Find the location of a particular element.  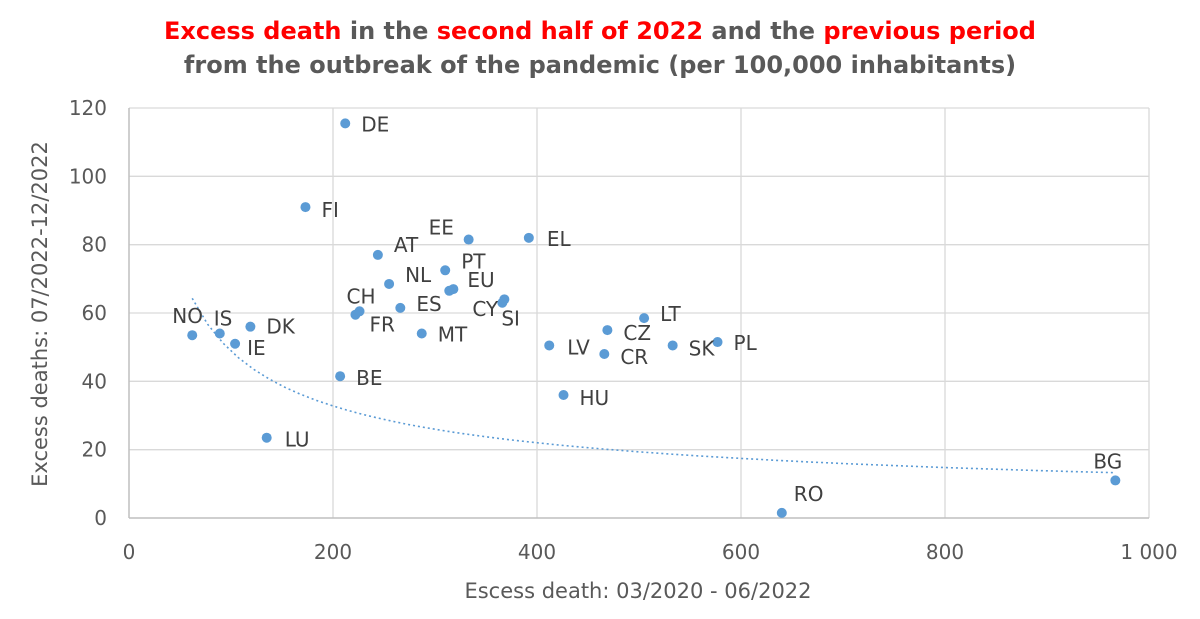

point-cz is located at coordinates (607, 330).